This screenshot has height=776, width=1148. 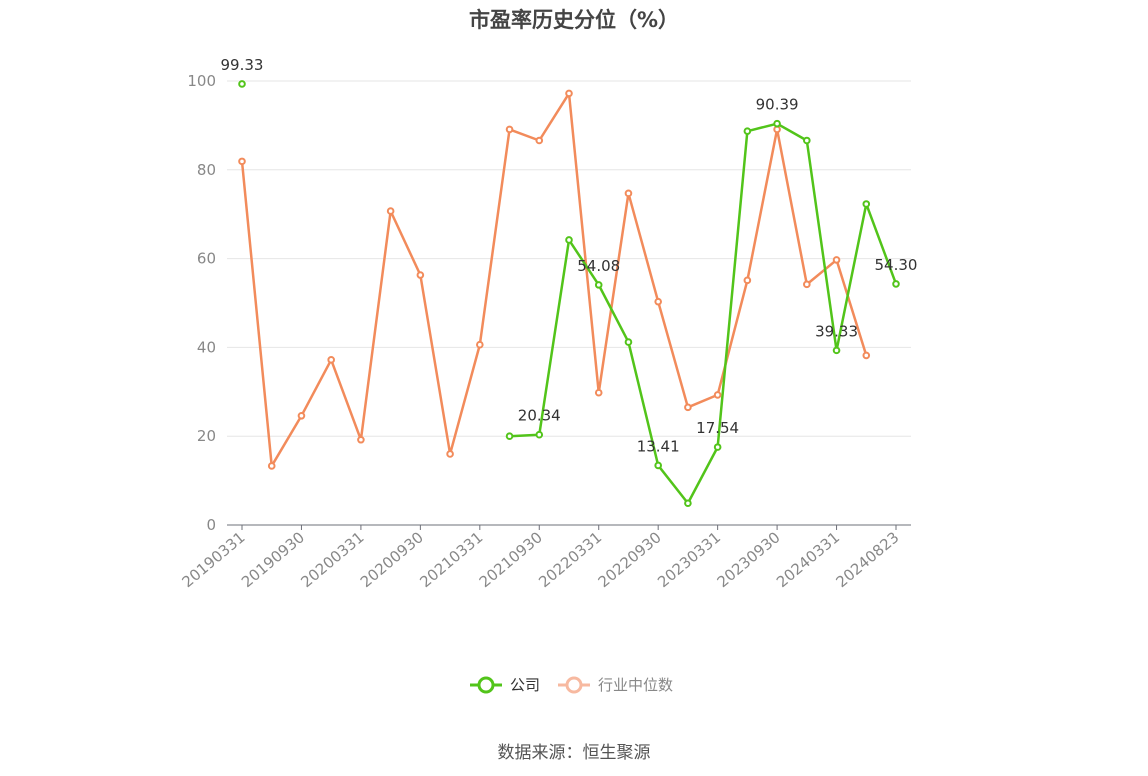 What do you see at coordinates (630, 559) in the screenshot?
I see `x-tick-label: 20220930` at bounding box center [630, 559].